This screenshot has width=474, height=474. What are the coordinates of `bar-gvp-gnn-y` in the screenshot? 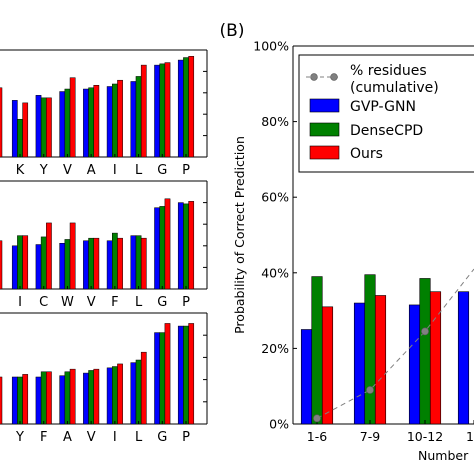 It's located at (14, 400).